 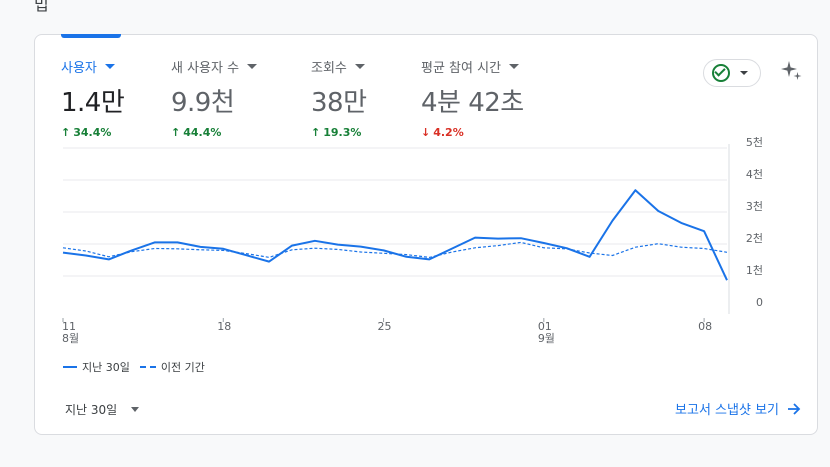 I want to click on page-title-fragment: 밉, so click(x=41, y=7).